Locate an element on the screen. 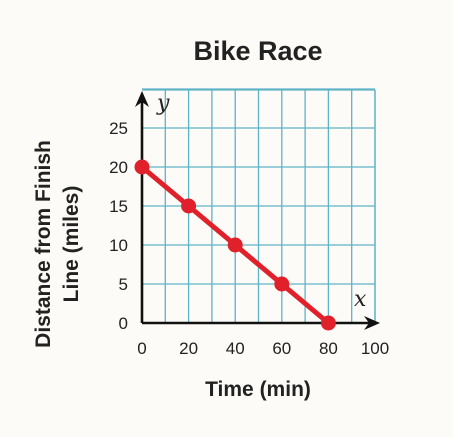 This screenshot has width=453, height=437. x-tick-label: 0 is located at coordinates (141, 348).